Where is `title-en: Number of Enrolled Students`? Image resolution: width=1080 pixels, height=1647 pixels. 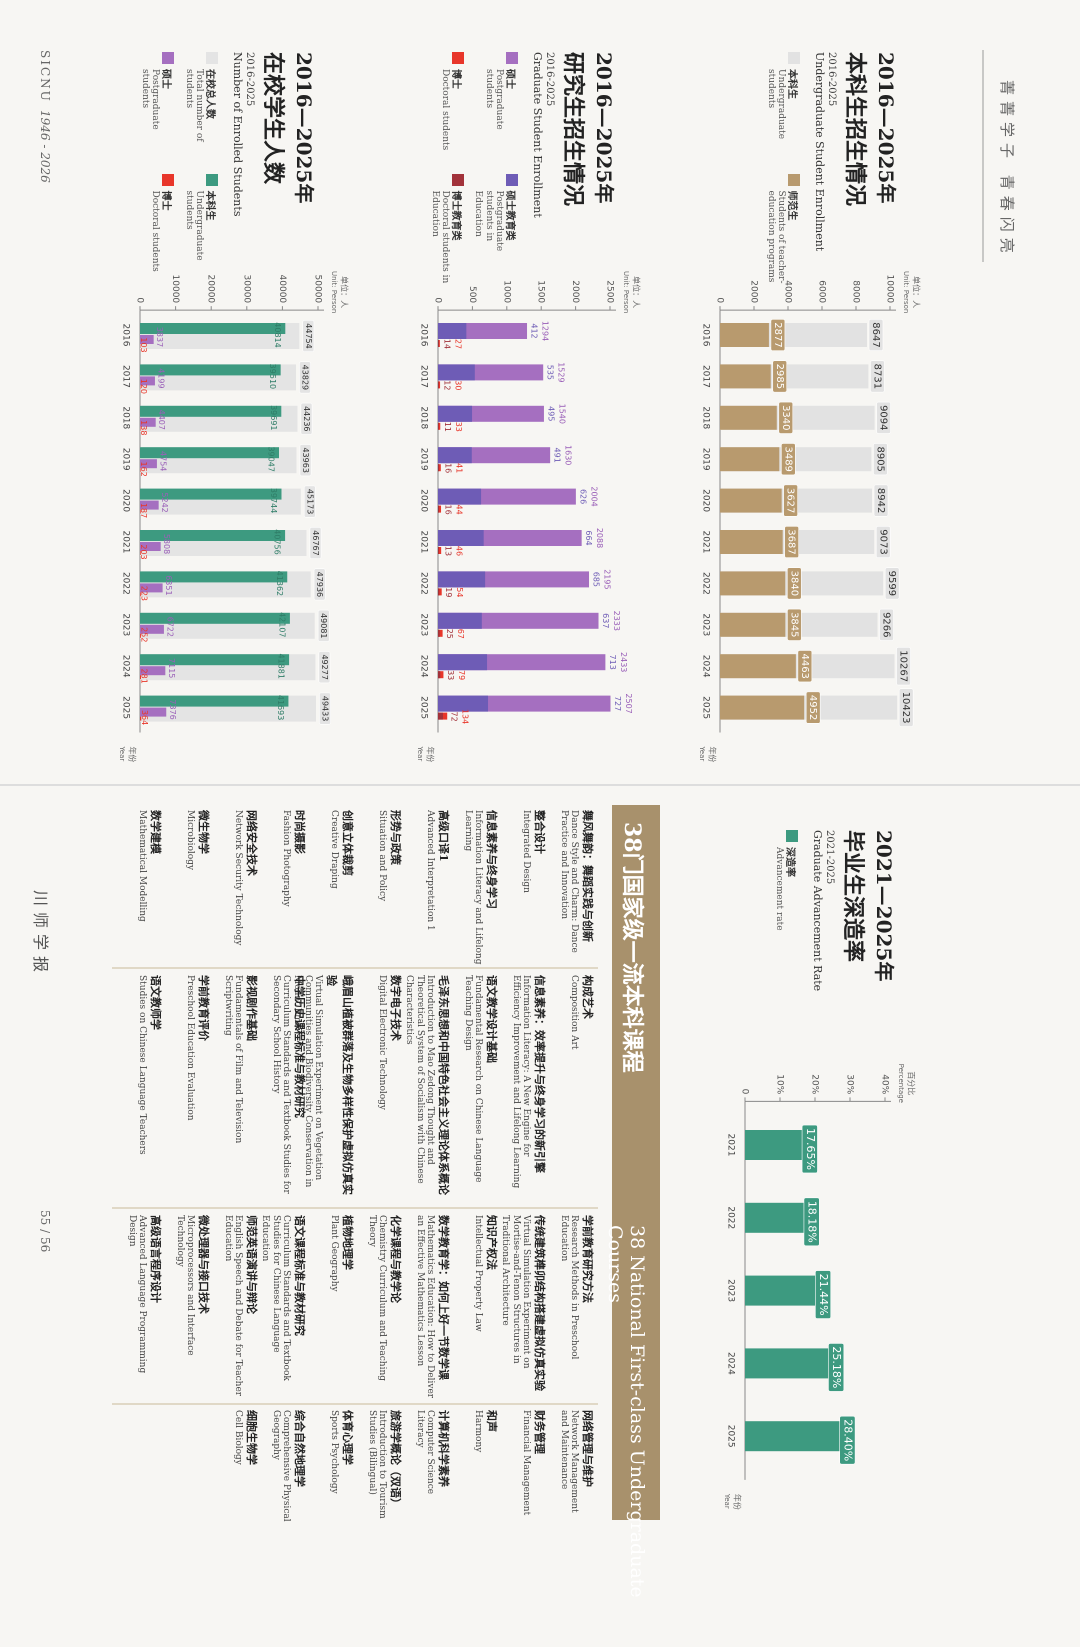 title-en: Number of Enrolled Students is located at coordinates (237, 134).